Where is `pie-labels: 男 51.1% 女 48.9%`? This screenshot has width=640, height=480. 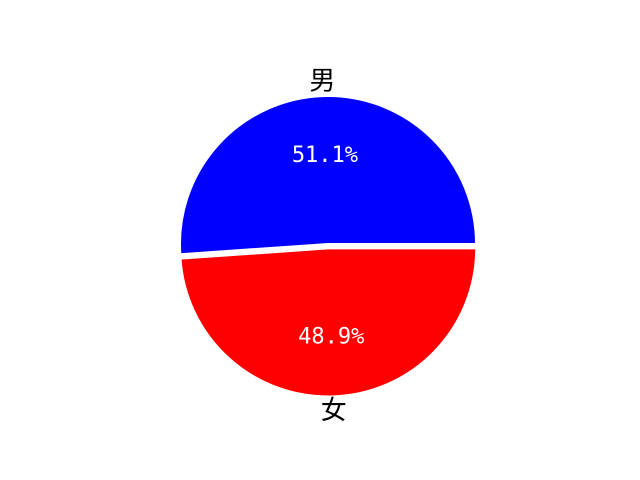
pie-labels: 男 51.1% 女 48.9% is located at coordinates (328, 246).